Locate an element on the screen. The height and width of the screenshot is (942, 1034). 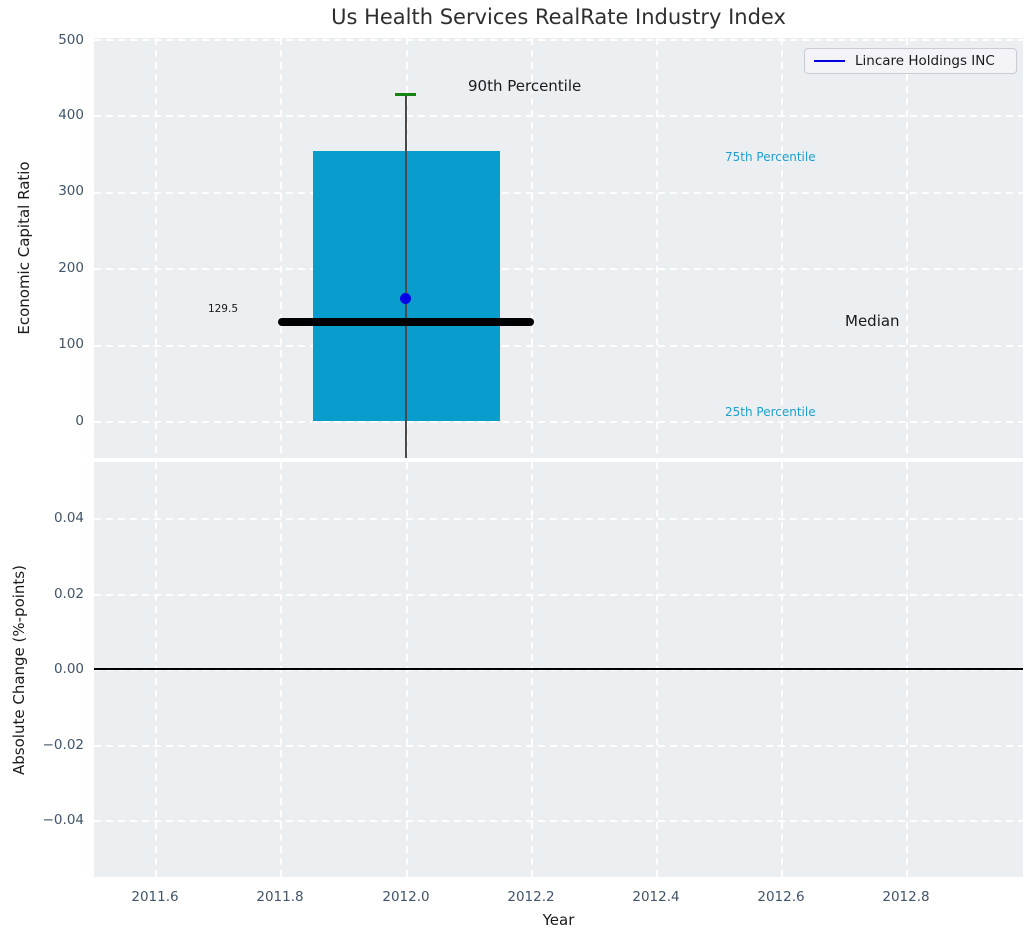
ytick-top: 500 is located at coordinates (71, 40).